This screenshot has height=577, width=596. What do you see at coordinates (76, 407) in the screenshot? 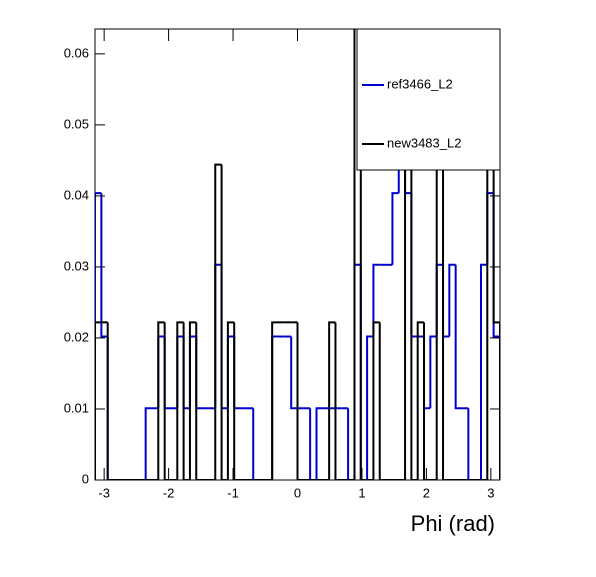
I see `y-tick-label: 0.01` at bounding box center [76, 407].